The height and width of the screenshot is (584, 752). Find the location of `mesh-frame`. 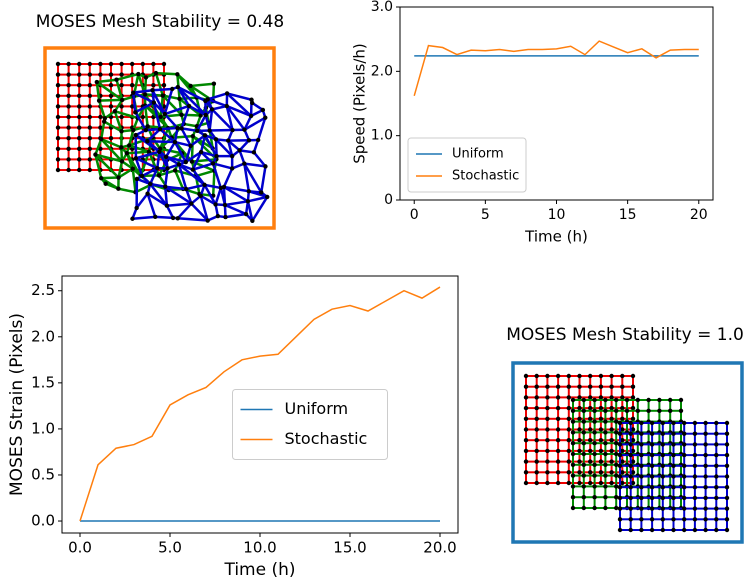

mesh-frame is located at coordinates (627, 452).